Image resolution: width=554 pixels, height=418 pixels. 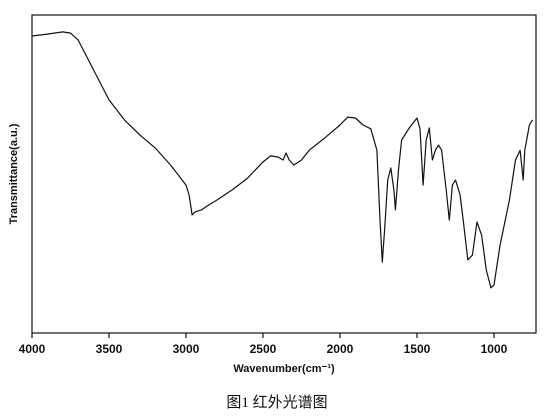 I want to click on x-tick-label: 3500, so click(x=109, y=349).